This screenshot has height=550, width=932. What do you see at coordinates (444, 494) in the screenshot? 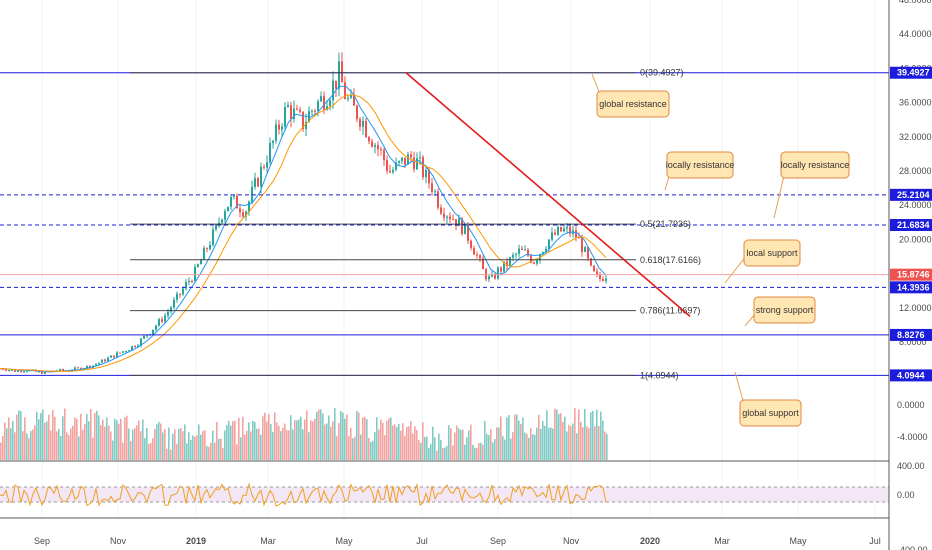
I see `rsi-band` at bounding box center [444, 494].